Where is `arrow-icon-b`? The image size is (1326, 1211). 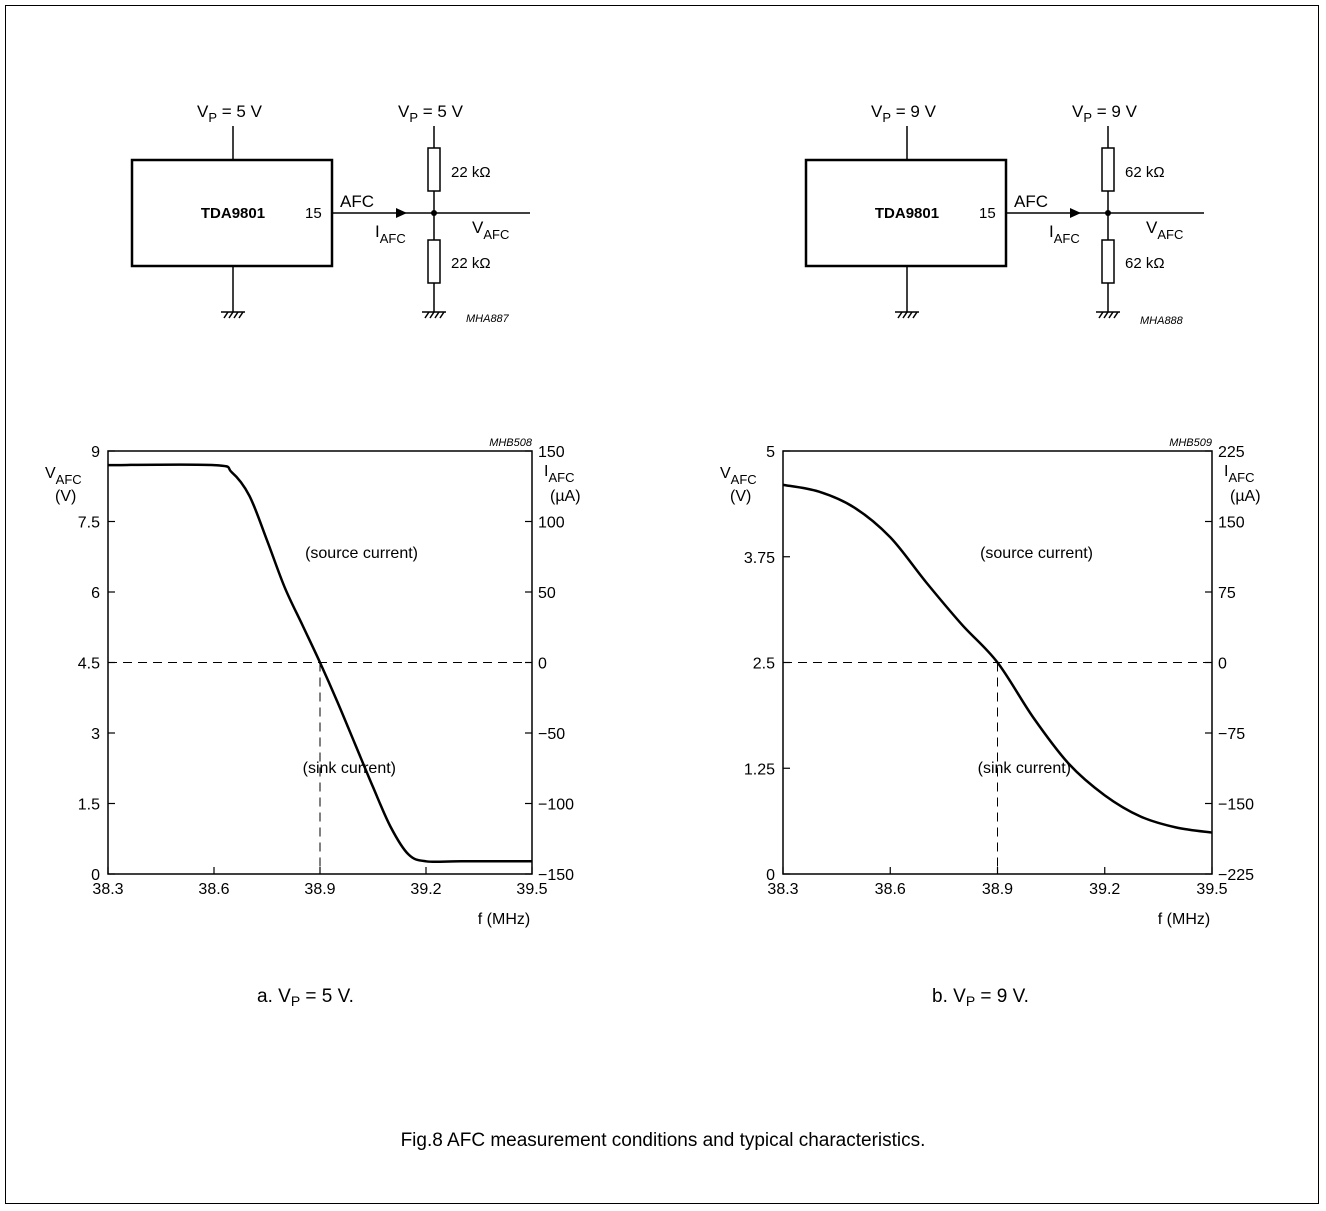 arrow-icon-b is located at coordinates (1075, 213).